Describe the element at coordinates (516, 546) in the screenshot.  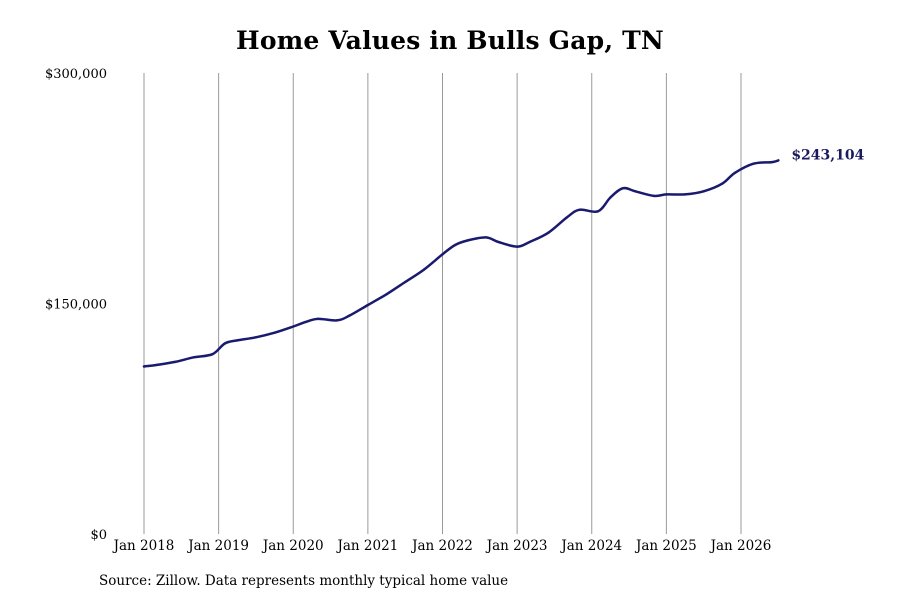
I see `x-tick-label: Jan 2023` at that location.